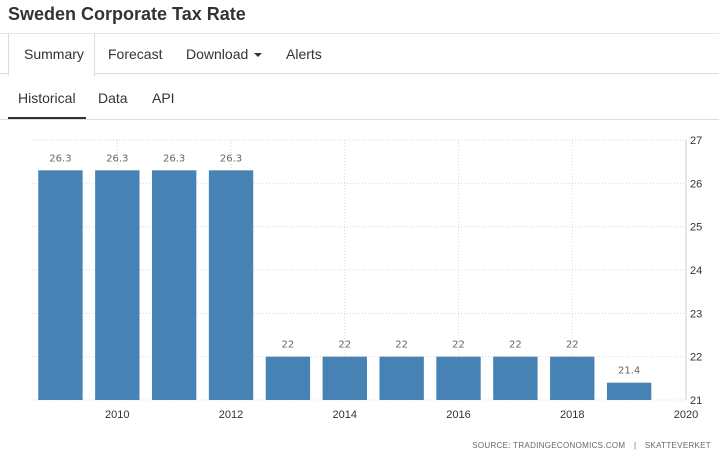  Describe the element at coordinates (174, 158) in the screenshot. I see `data-label-2011: 26.3` at that location.